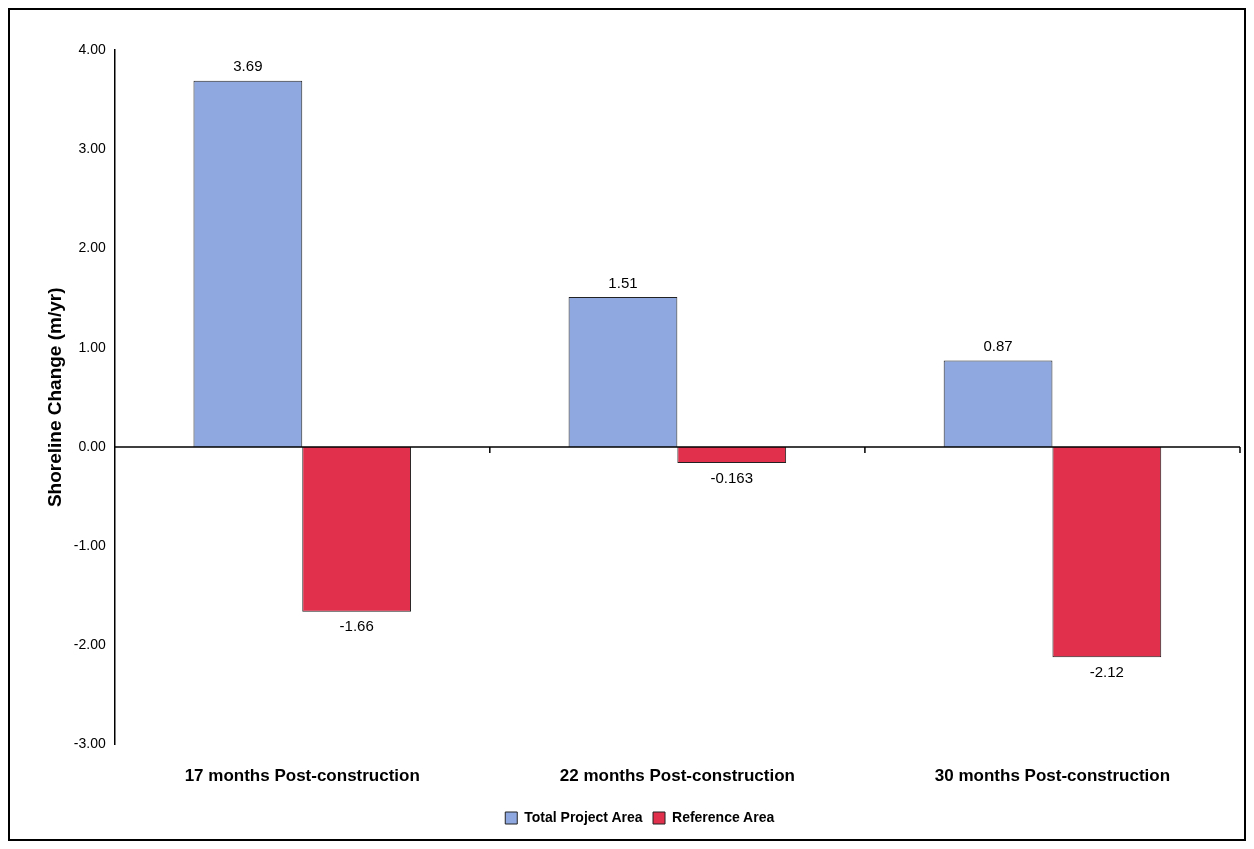 Image resolution: width=1254 pixels, height=849 pixels. What do you see at coordinates (998, 346) in the screenshot?
I see `data-label: 0.87` at bounding box center [998, 346].